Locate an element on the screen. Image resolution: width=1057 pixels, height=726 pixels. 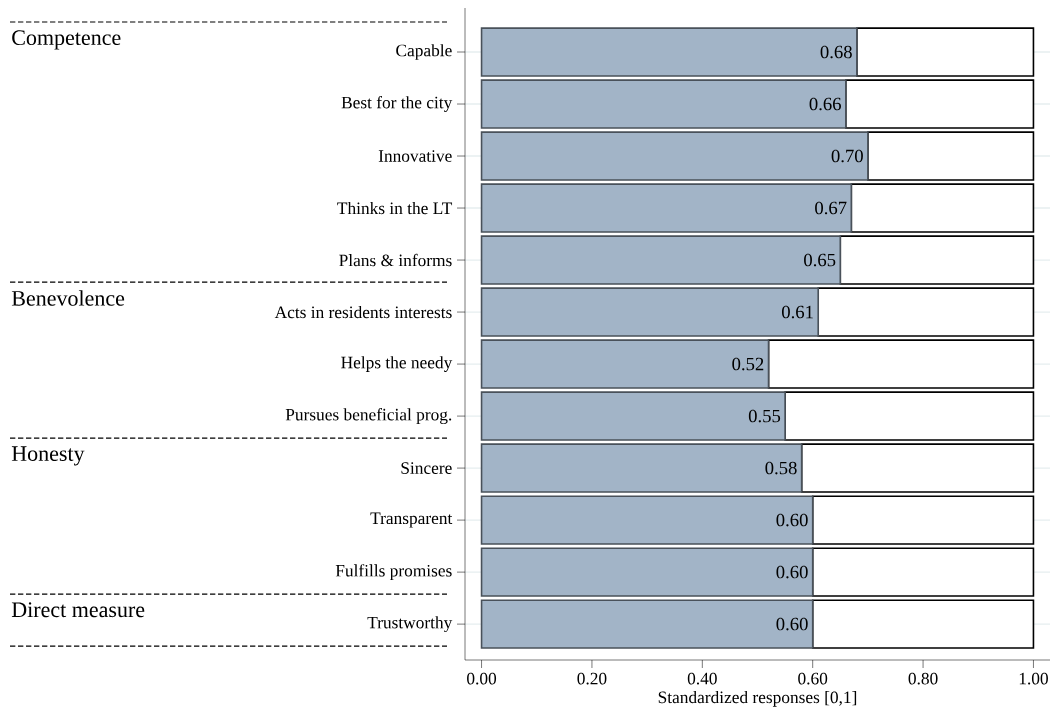
data-label: 0.68 is located at coordinates (836, 52).